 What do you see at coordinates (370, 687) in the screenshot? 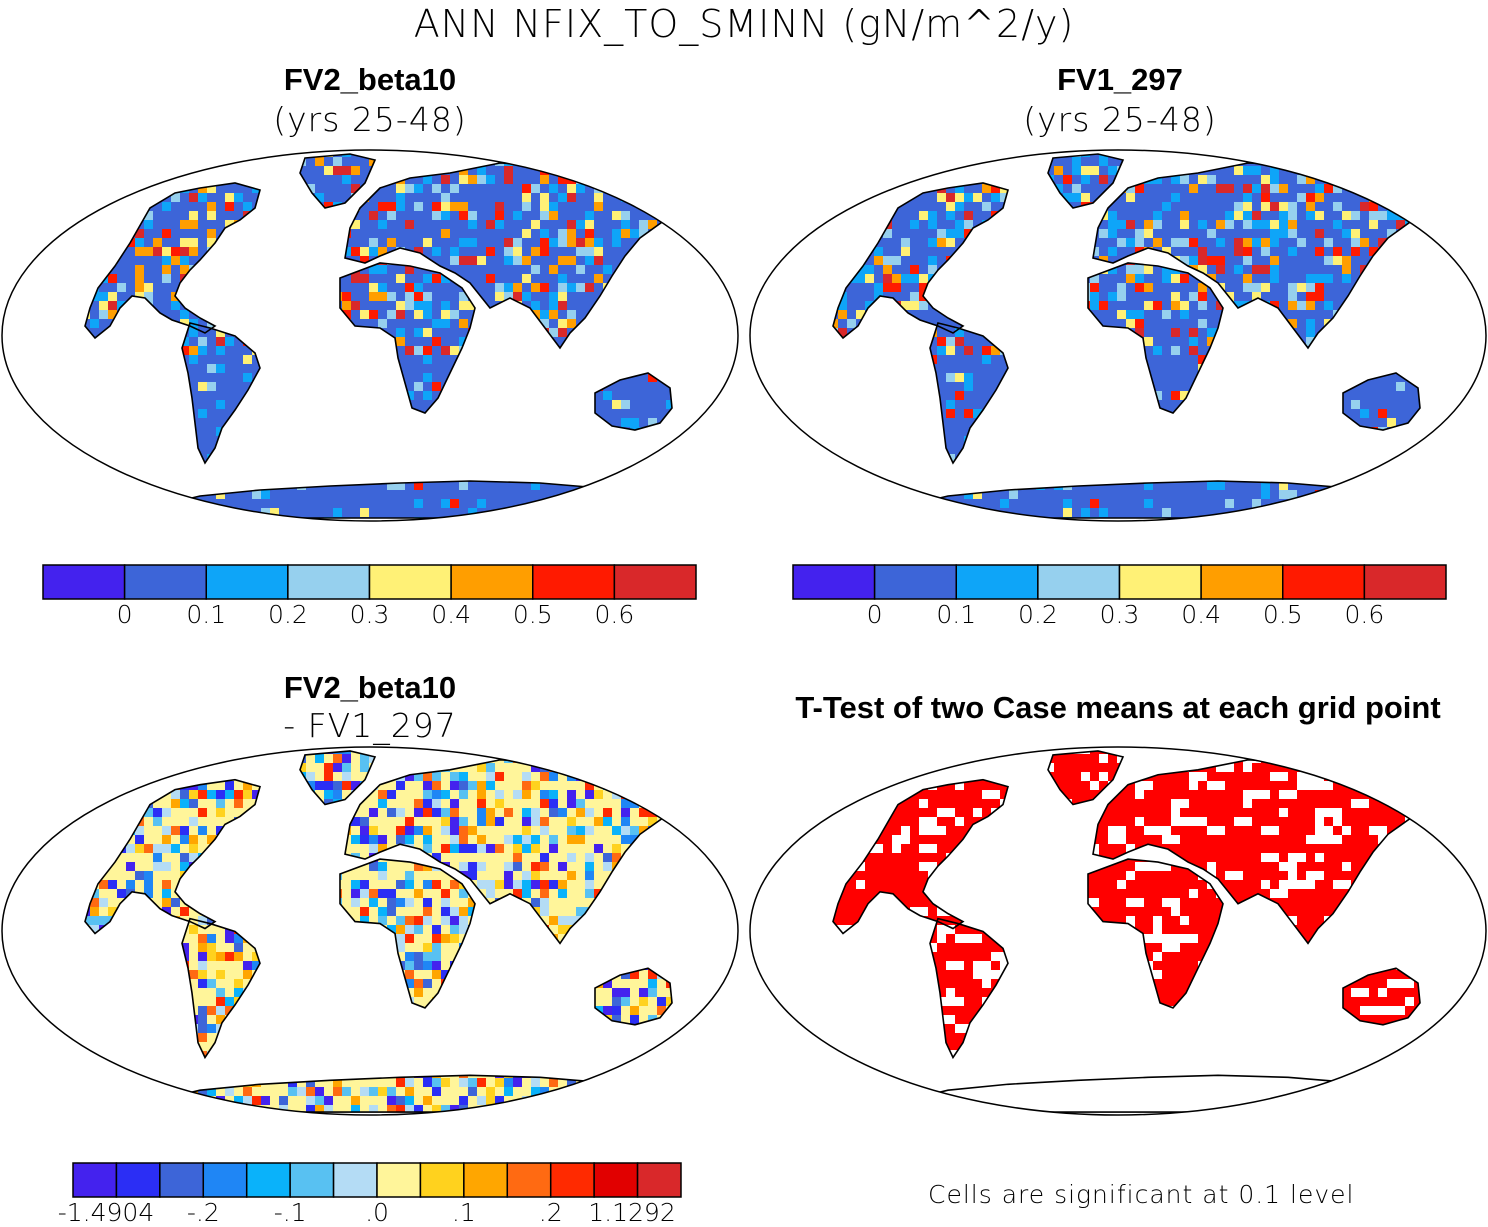
I see `panel-3-title: FV2_beta10` at bounding box center [370, 687].